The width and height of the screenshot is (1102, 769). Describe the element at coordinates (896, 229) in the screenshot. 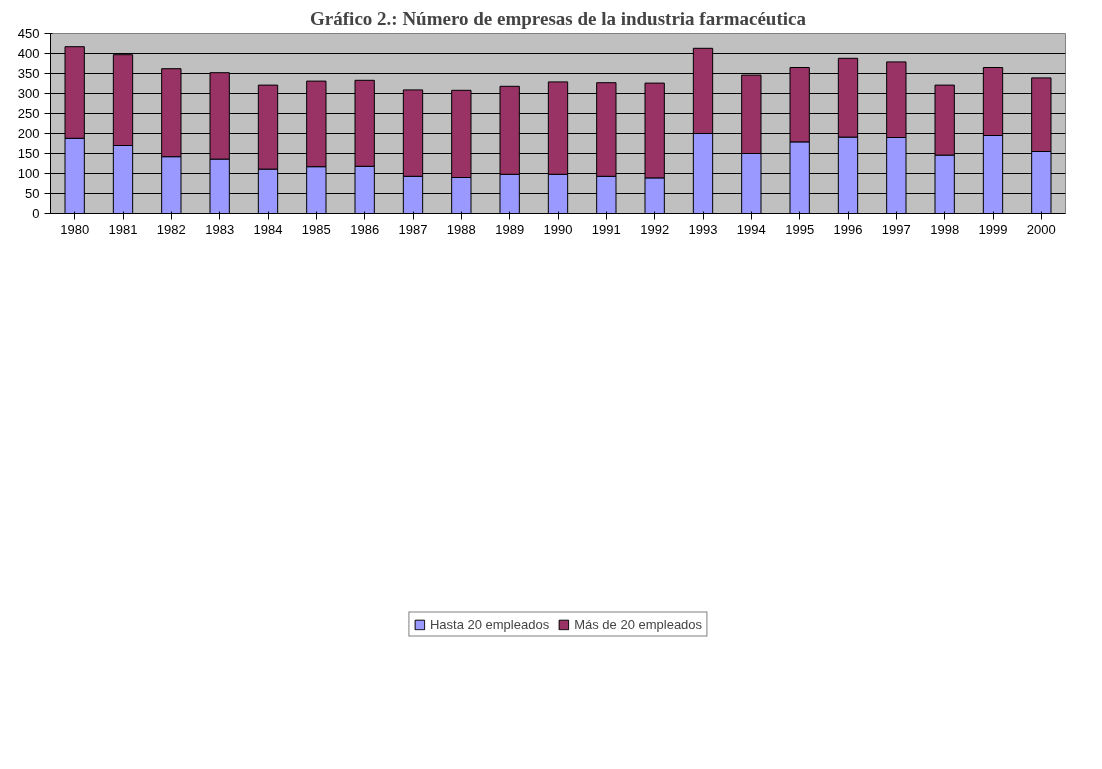

I see `x-tick-label: 1997` at that location.